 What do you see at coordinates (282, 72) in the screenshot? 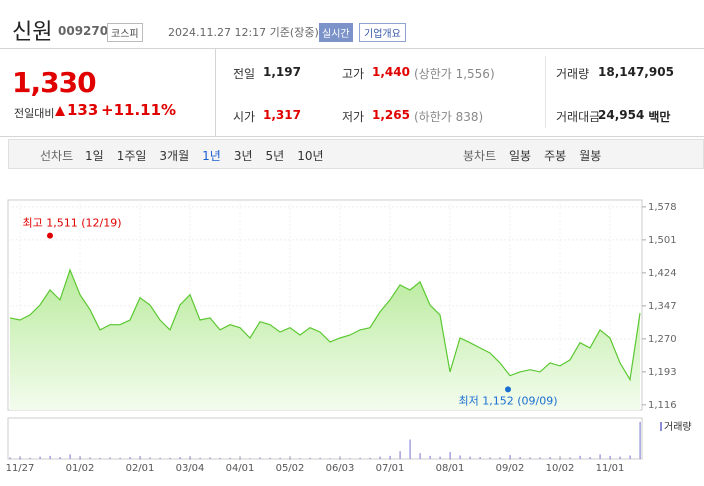
I see `field-value: 1,197` at bounding box center [282, 72].